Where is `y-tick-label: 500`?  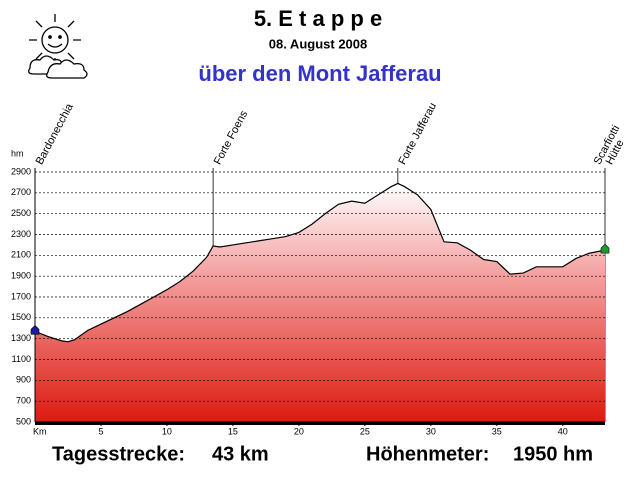 y-tick-label: 500 is located at coordinates (23, 421).